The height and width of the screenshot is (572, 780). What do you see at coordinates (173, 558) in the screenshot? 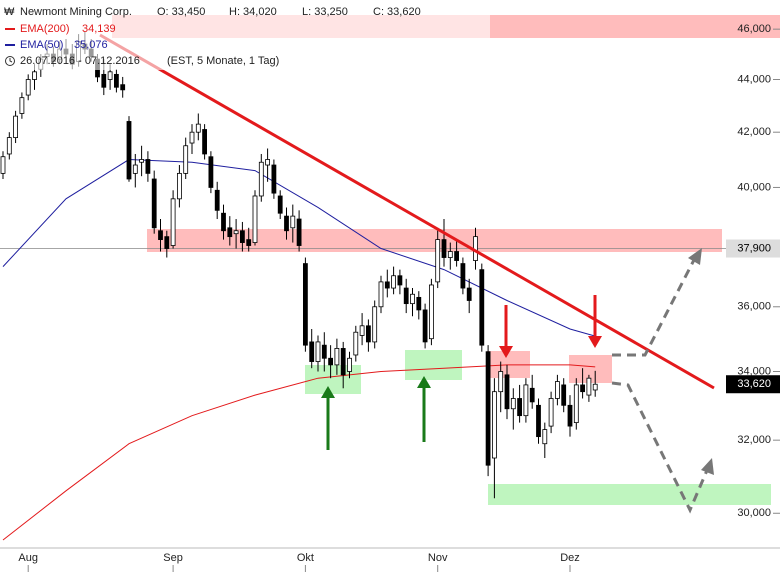
I see `x-tick-label: Sep` at bounding box center [173, 558].